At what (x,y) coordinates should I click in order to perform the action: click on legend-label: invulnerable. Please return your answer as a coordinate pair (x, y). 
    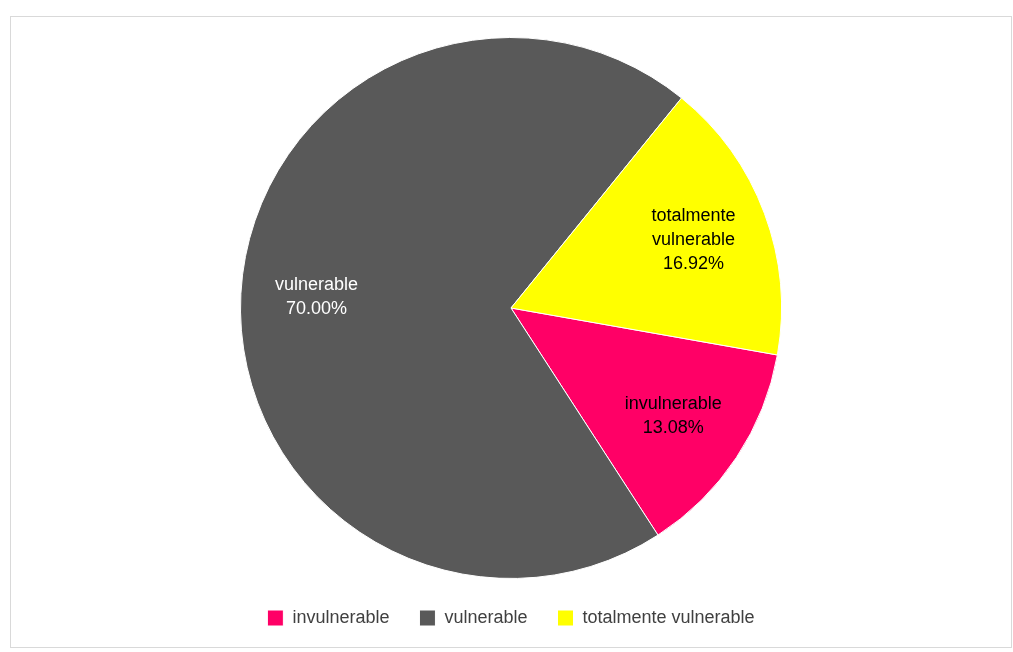
    Looking at the image, I should click on (341, 616).